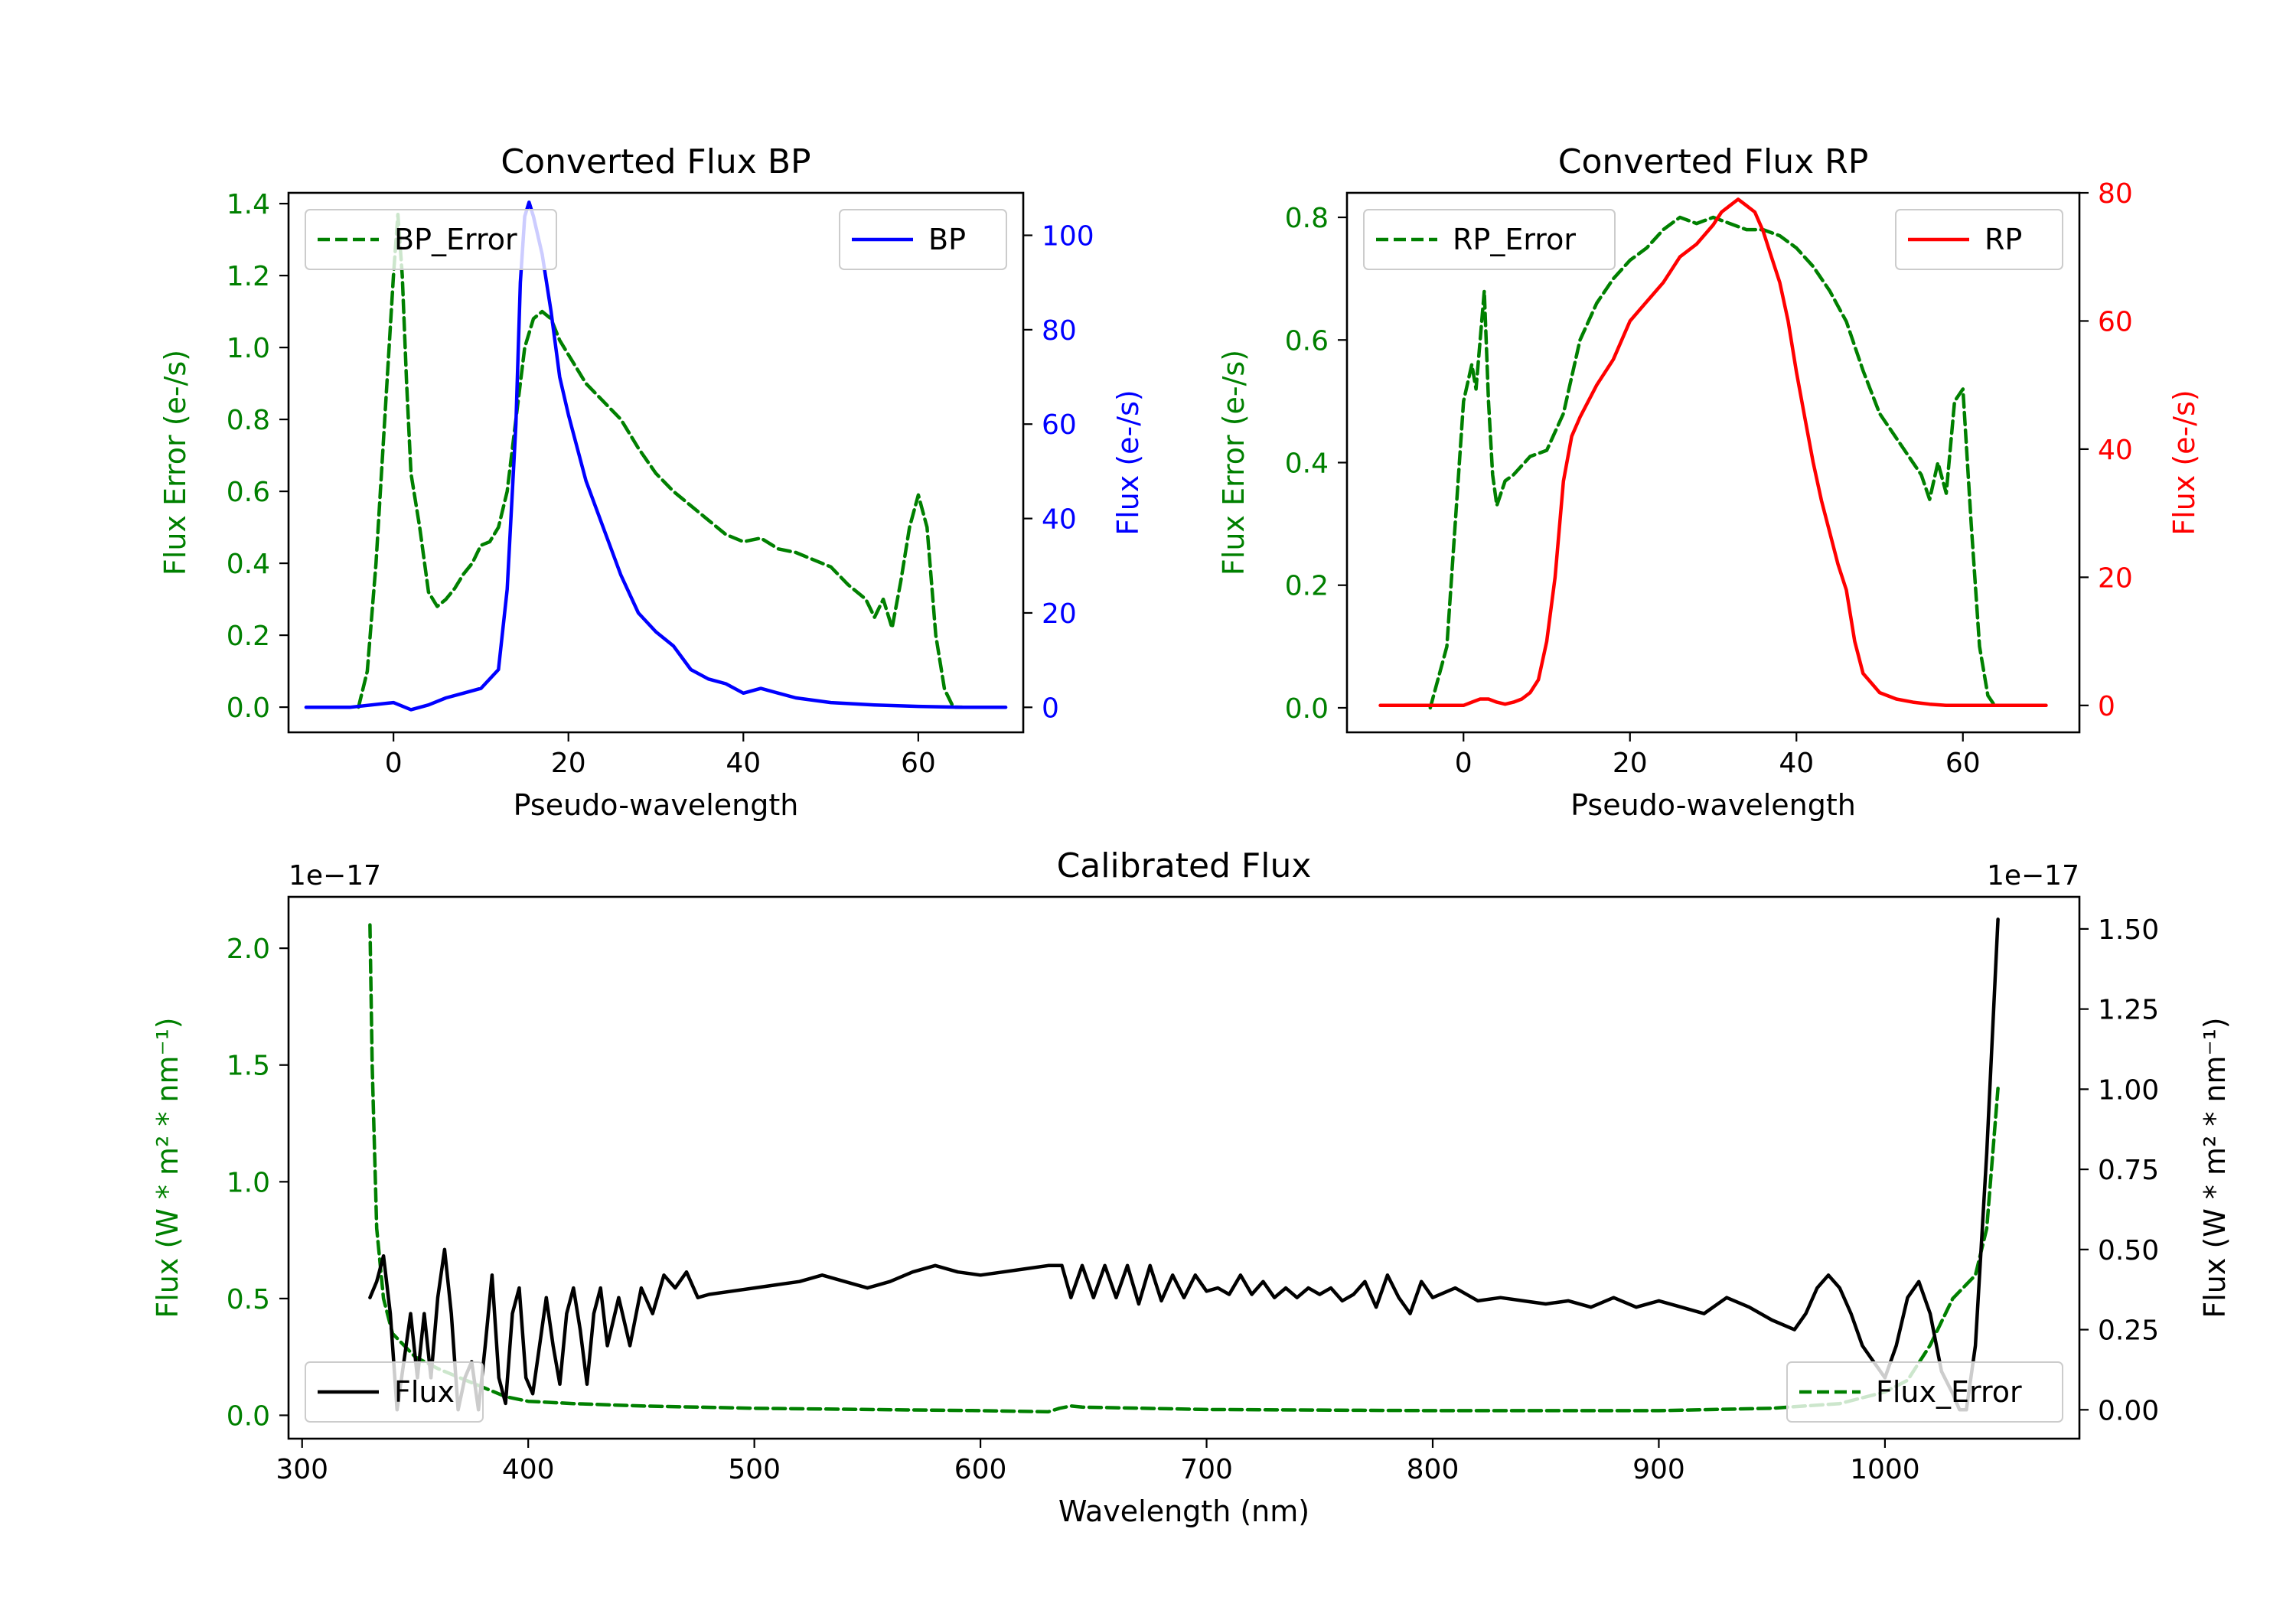 This screenshot has width=2296, height=1607. I want to click on x-tick-label: 600, so click(980, 1470).